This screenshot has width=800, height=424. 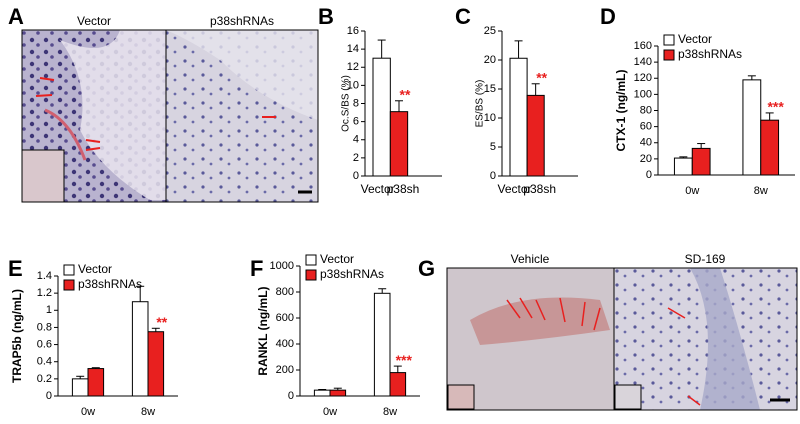 What do you see at coordinates (285, 344) in the screenshot?
I see `y-tick-label: 400` at bounding box center [285, 344].